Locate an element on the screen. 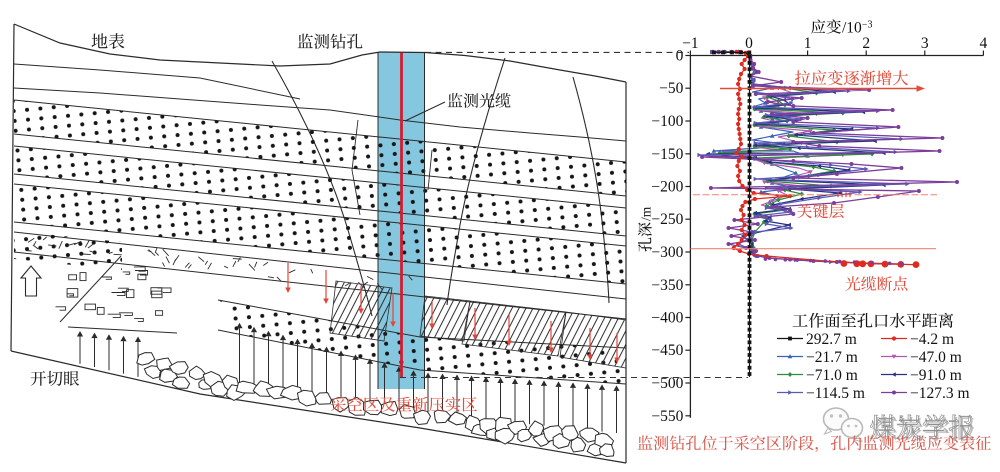 Image resolution: width=1000 pixels, height=472 pixels. svg-text: −47.0 m is located at coordinates (936, 357).